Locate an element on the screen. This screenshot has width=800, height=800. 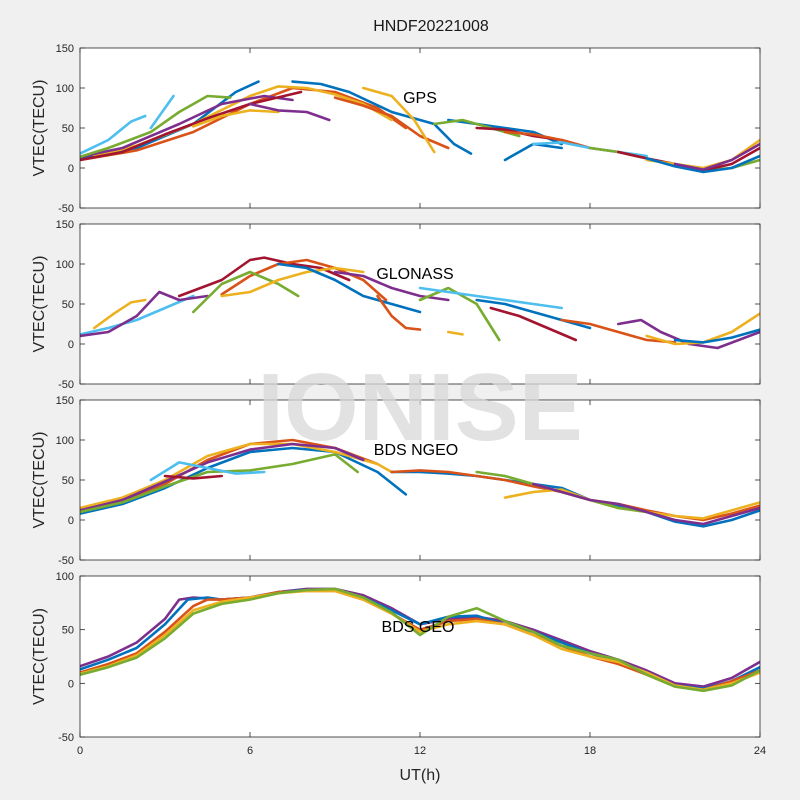
x-axis-label: UT(h) is located at coordinates (420, 775).